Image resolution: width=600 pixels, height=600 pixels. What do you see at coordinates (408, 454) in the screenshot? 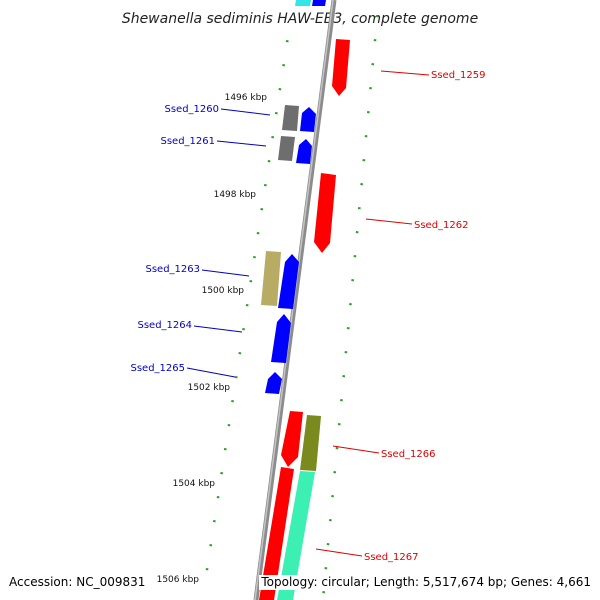
I see `gene-label-ssed-1266: Ssed_1266` at bounding box center [408, 454].